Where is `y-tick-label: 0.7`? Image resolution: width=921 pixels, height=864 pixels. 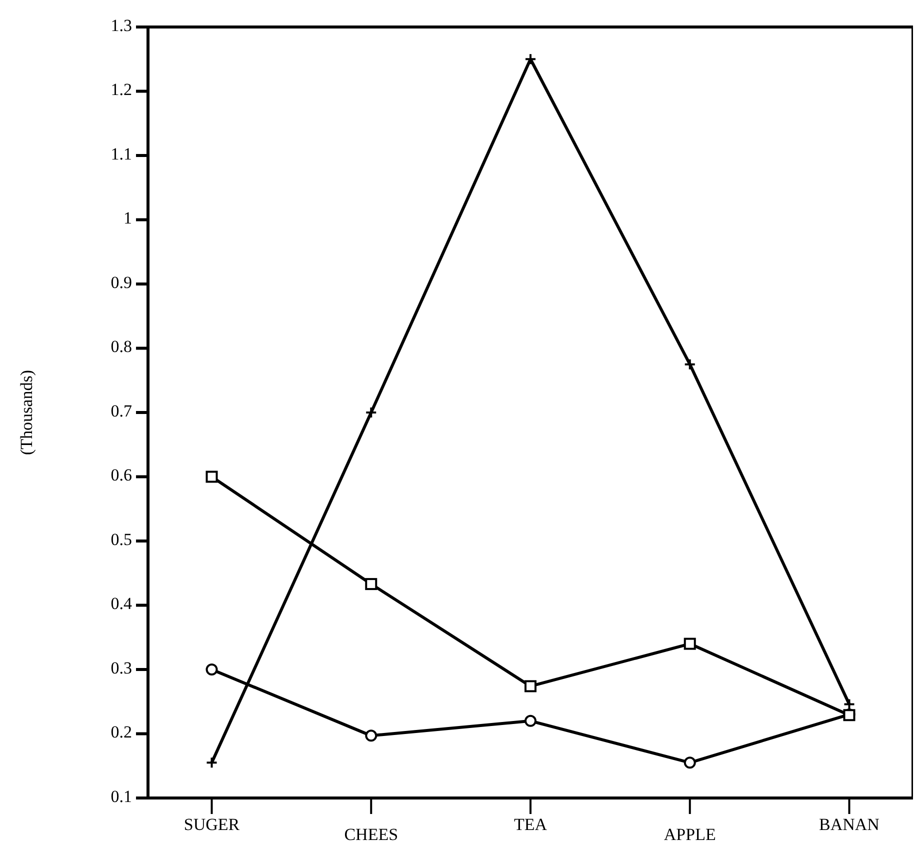
y-tick-label: 0.7 is located at coordinates (121, 410).